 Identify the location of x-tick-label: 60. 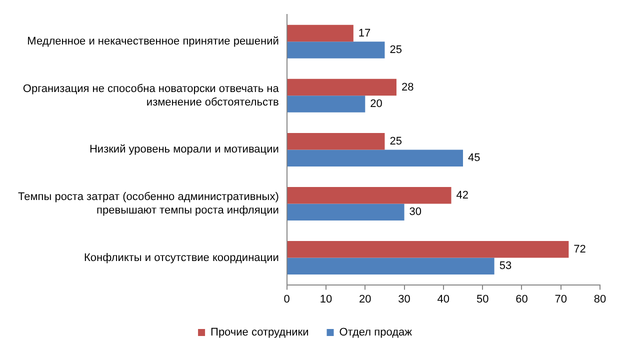
(522, 299).